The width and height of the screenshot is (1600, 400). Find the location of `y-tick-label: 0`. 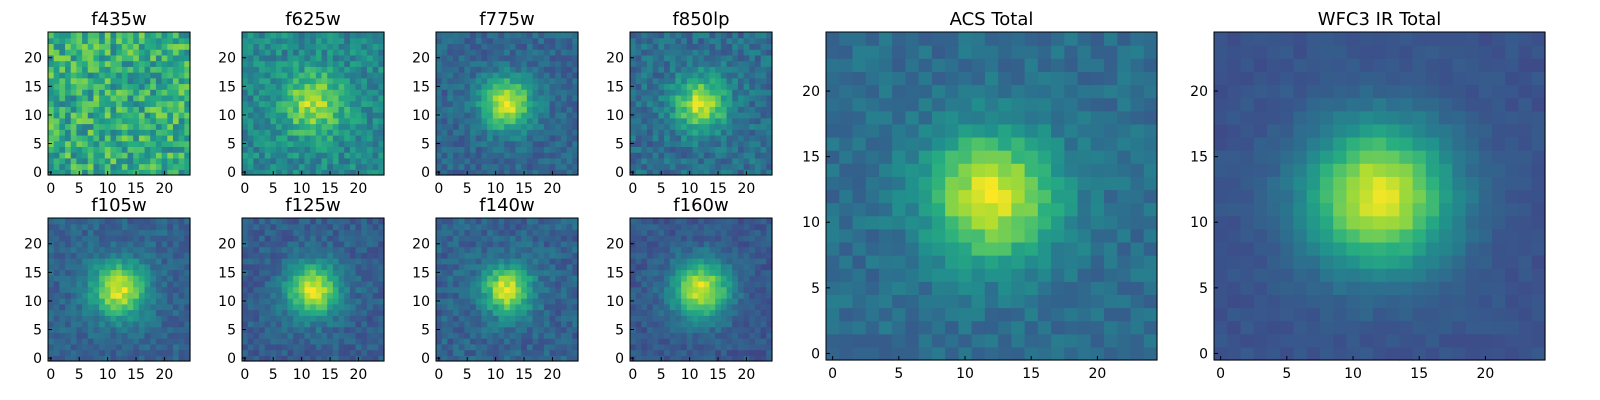

y-tick-label: 0 is located at coordinates (619, 173).